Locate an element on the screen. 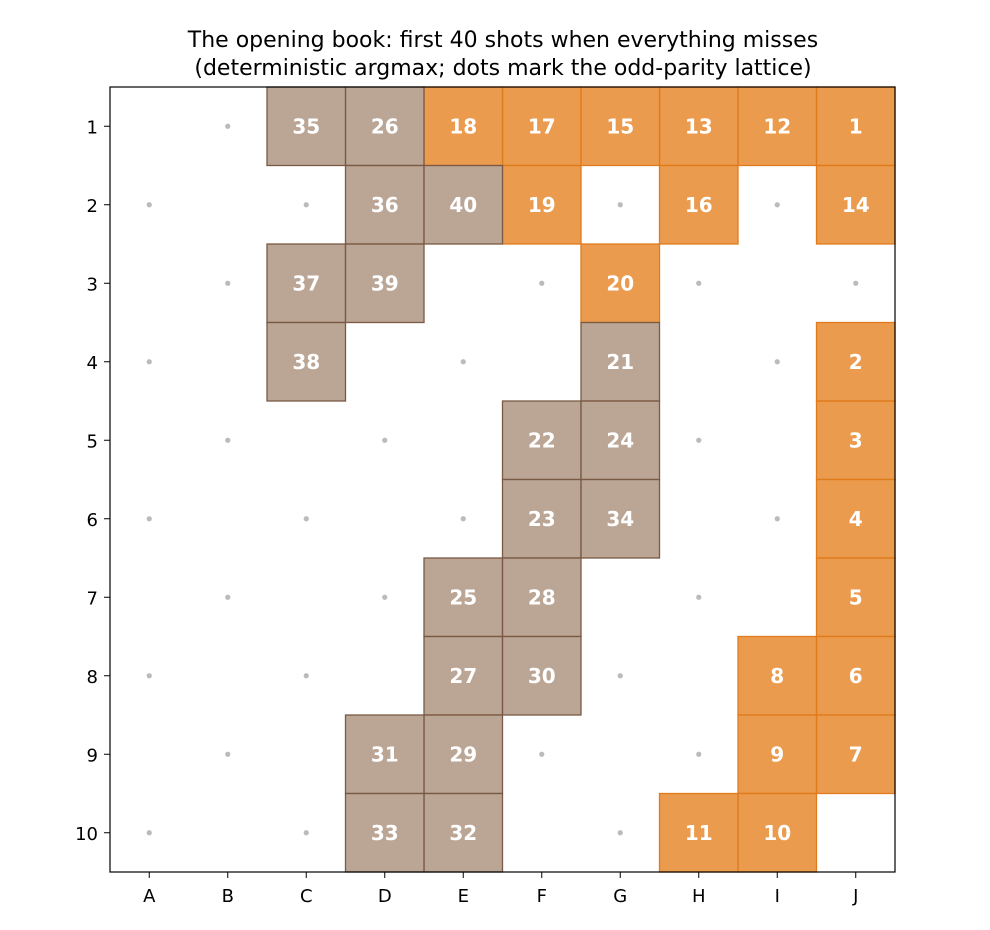 The image size is (990, 930). shot-order-label: 12 is located at coordinates (777, 126).